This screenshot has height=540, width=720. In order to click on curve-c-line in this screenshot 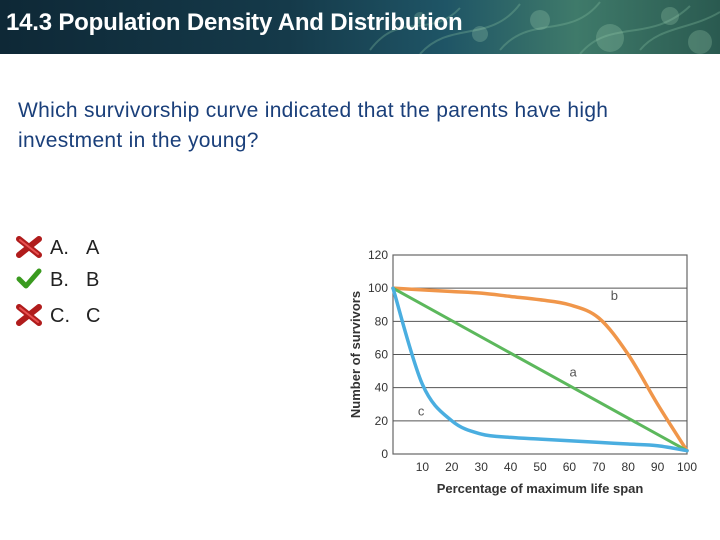, I will do `click(540, 369)`.